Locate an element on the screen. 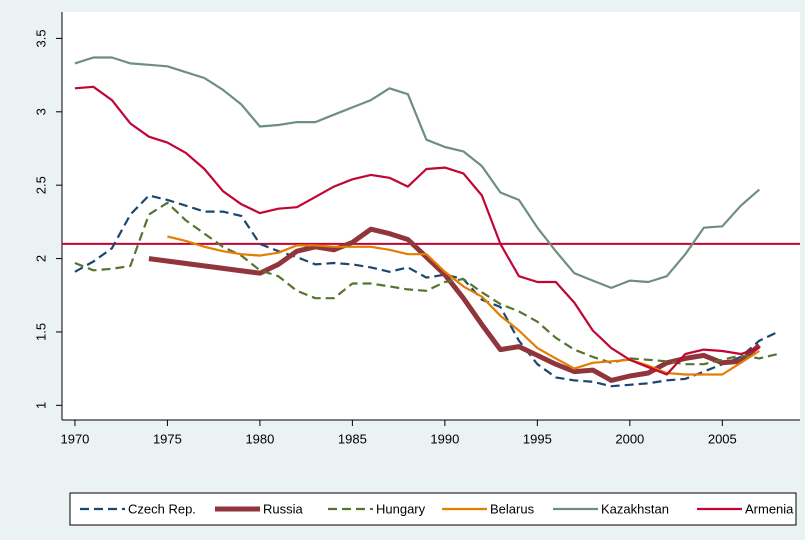  y-tick-label: 1.5 is located at coordinates (40, 332).